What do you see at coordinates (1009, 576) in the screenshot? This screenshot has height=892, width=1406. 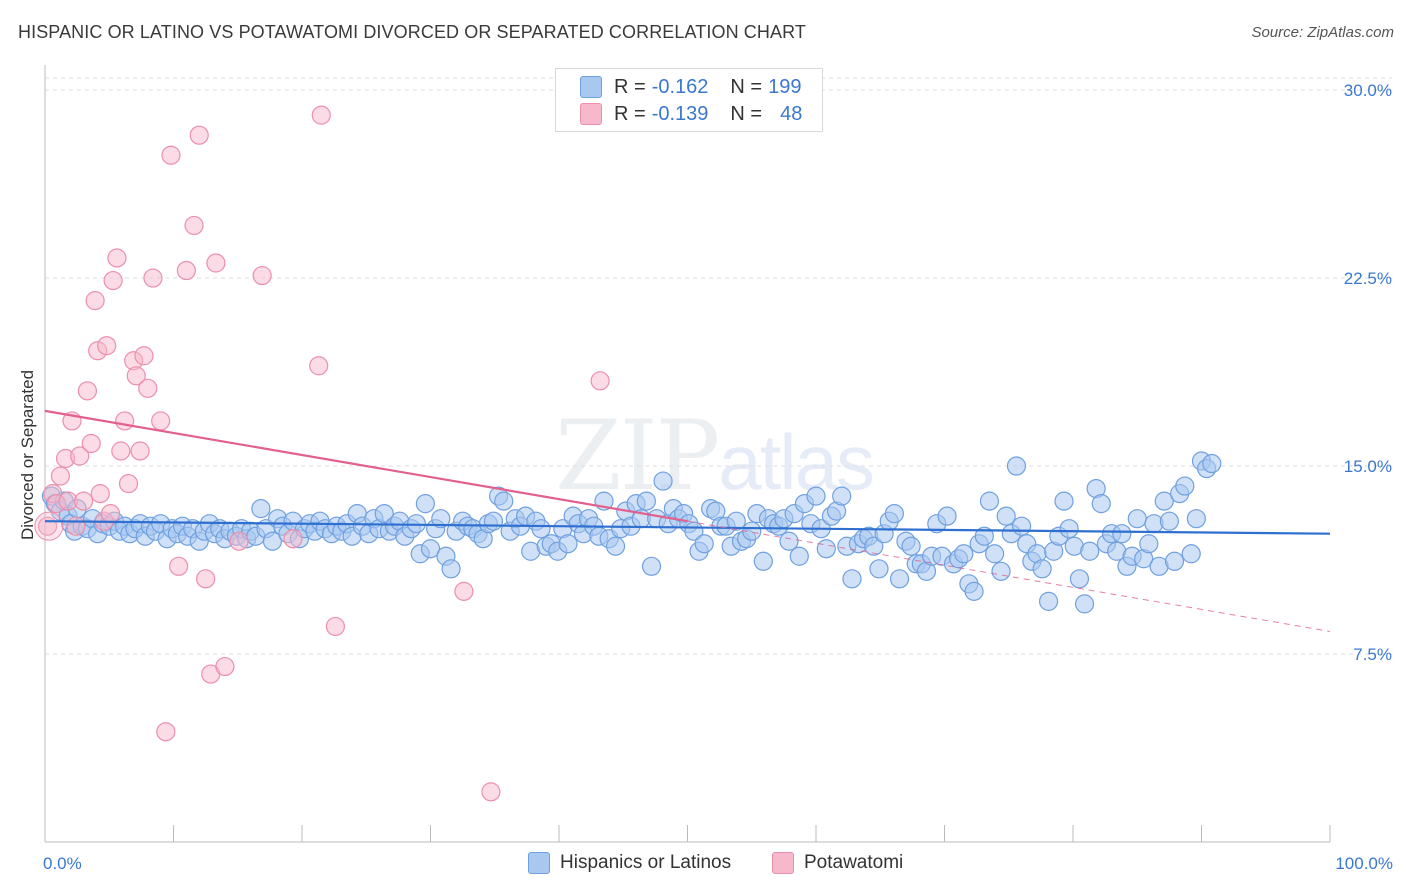 I see `trend-line-potawatomi-extension` at bounding box center [1009, 576].